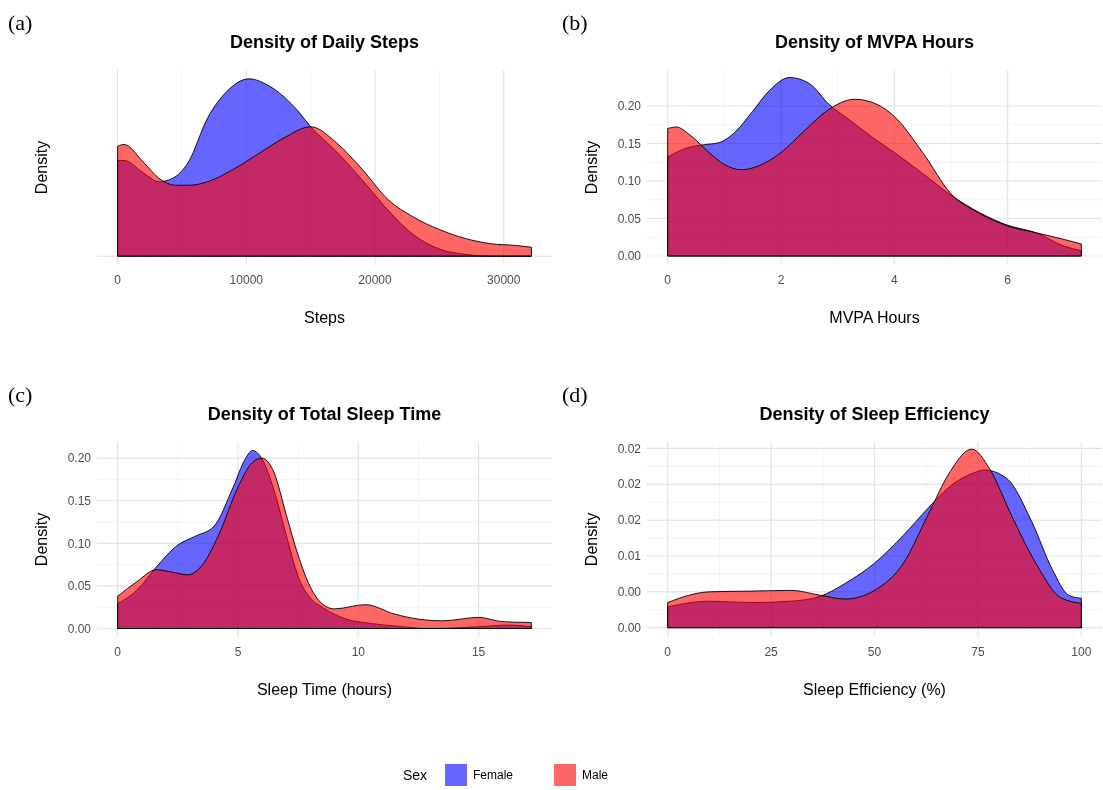  Describe the element at coordinates (978, 652) in the screenshot. I see `x-tick-label: 75` at that location.